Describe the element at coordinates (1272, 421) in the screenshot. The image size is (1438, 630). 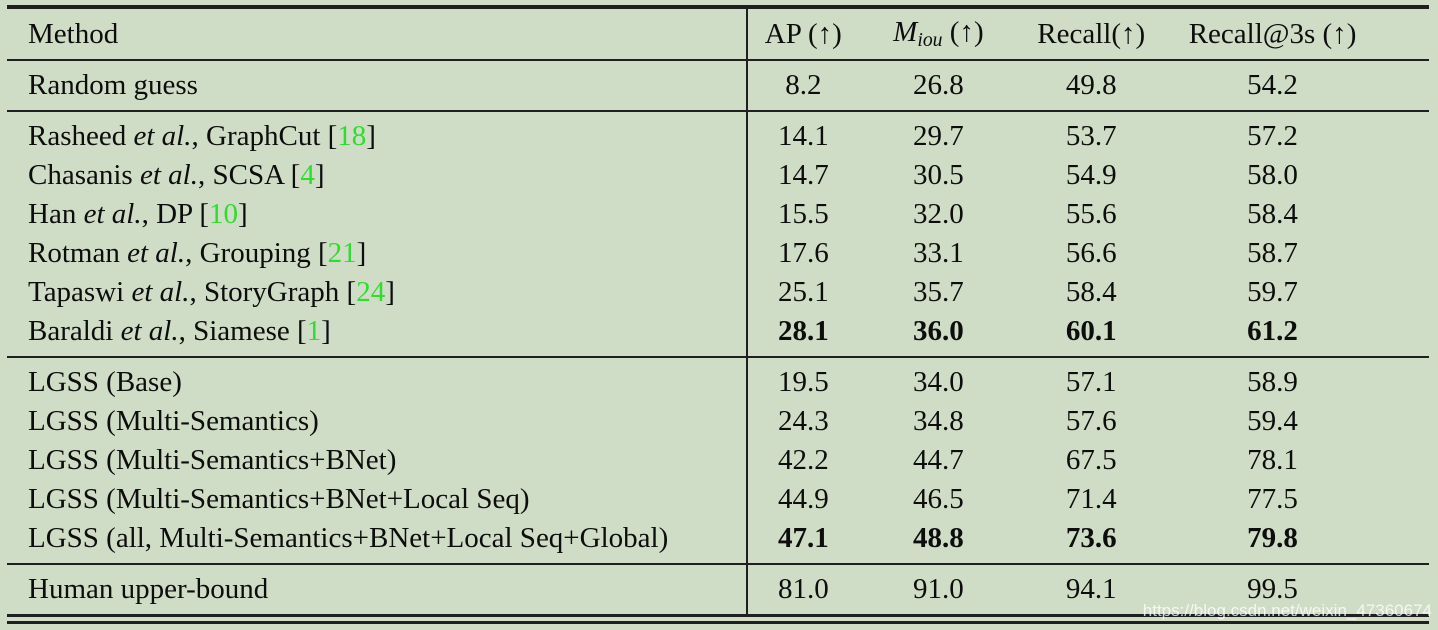
I see `recall-3s-value: 59.4` at that location.